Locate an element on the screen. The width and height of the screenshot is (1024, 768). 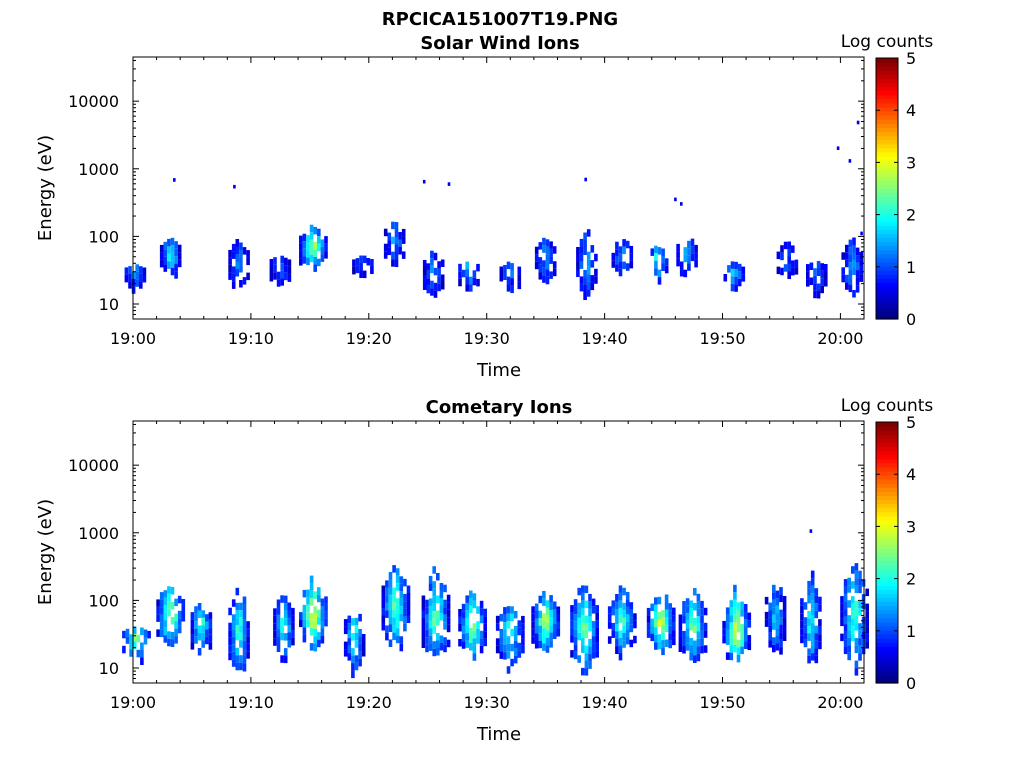
x-tick-label: 19:20 is located at coordinates (369, 338).